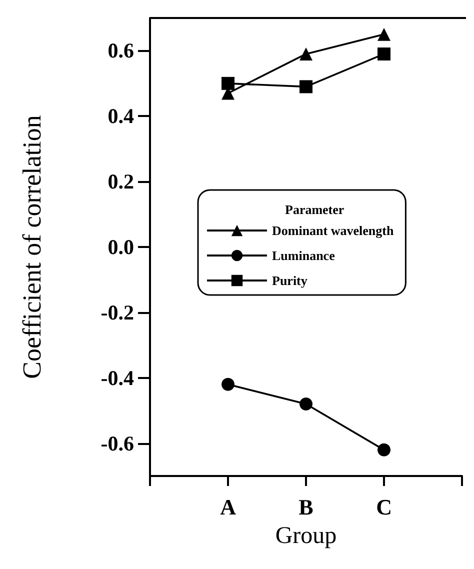 This screenshot has width=474, height=569. Describe the element at coordinates (290, 280) in the screenshot. I see `legend-label: Purity` at that location.